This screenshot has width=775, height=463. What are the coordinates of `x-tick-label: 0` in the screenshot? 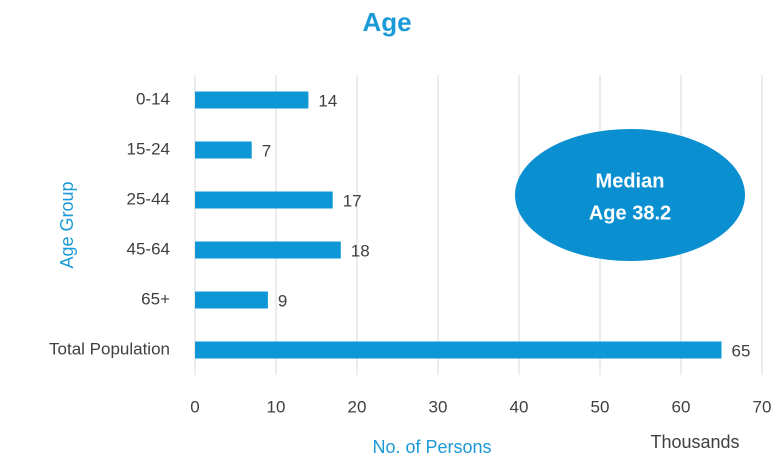 It's located at (194, 406).